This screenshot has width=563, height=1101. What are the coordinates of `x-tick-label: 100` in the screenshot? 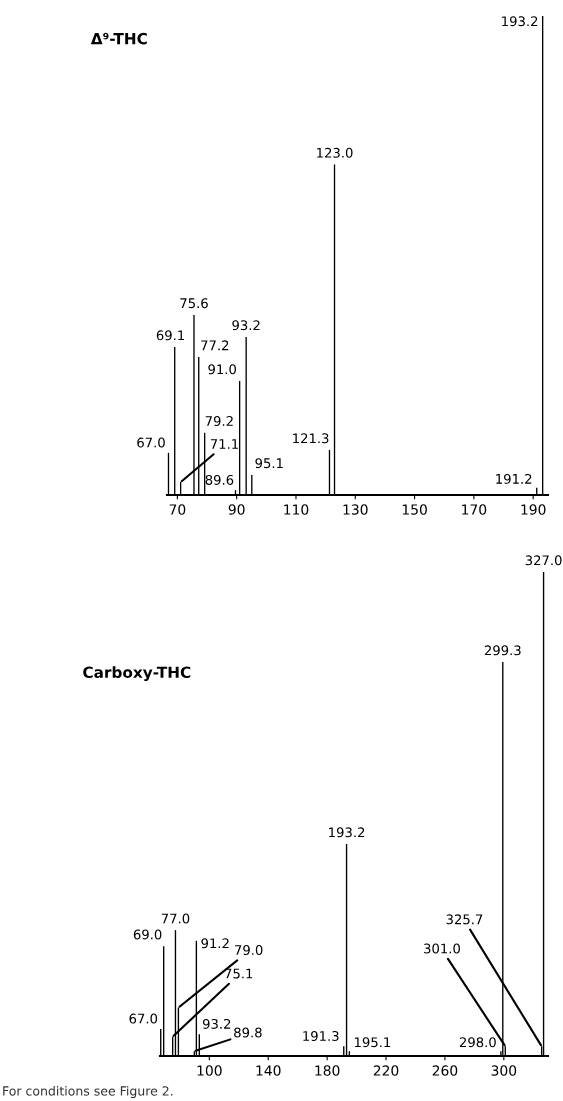 It's located at (209, 1070).